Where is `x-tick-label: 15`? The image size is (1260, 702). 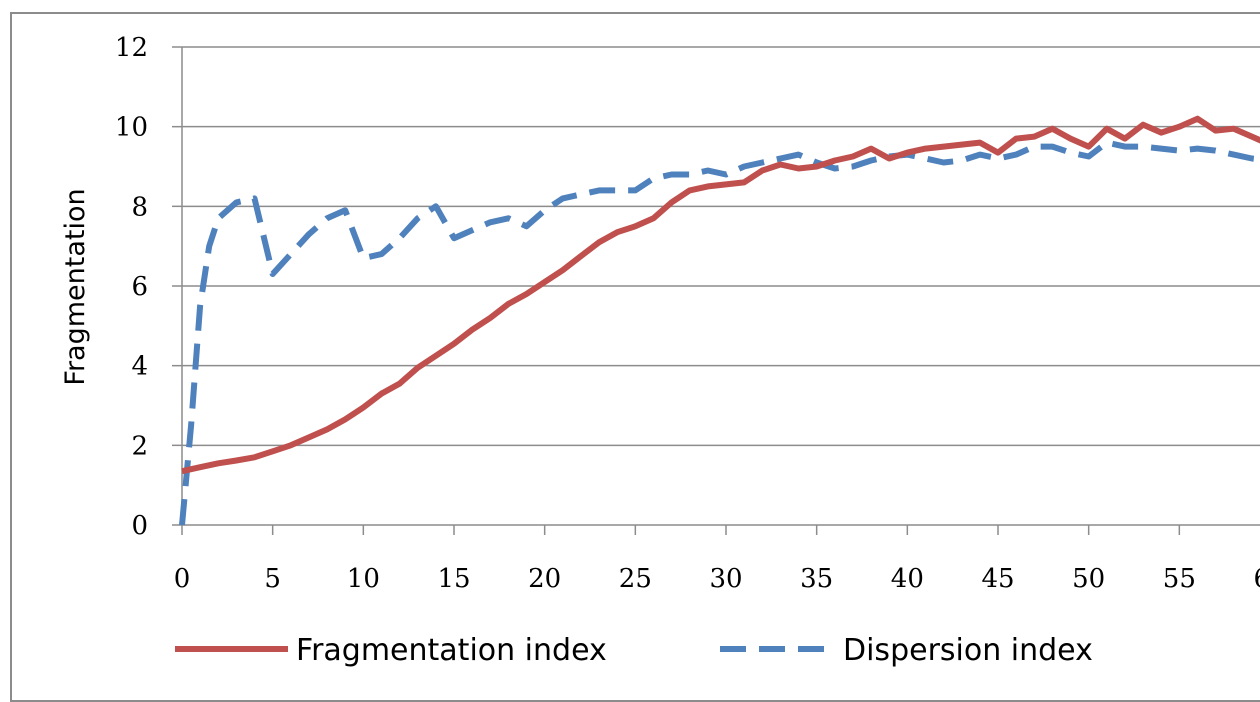
x-tick-label: 15 is located at coordinates (453, 579).